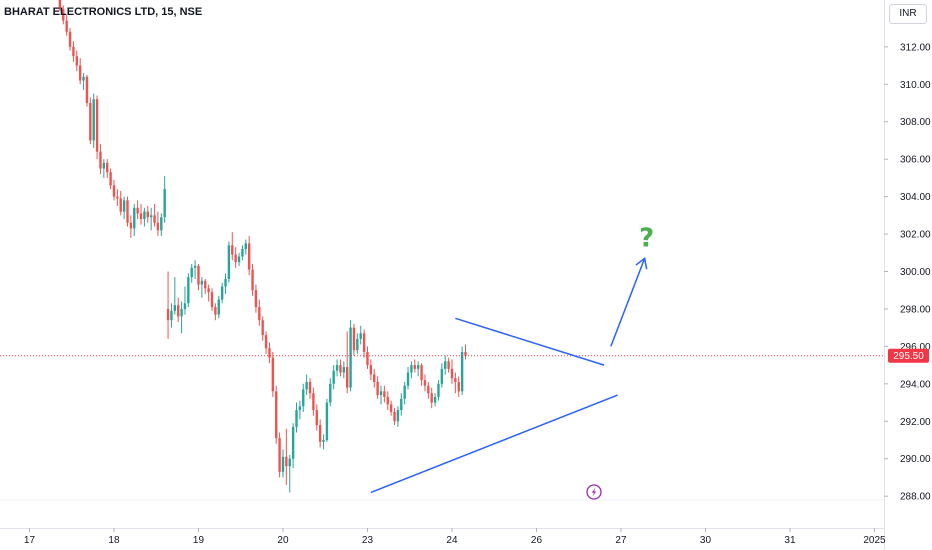 The width and height of the screenshot is (932, 550). What do you see at coordinates (368, 540) in the screenshot?
I see `x-tick-label: 23` at bounding box center [368, 540].